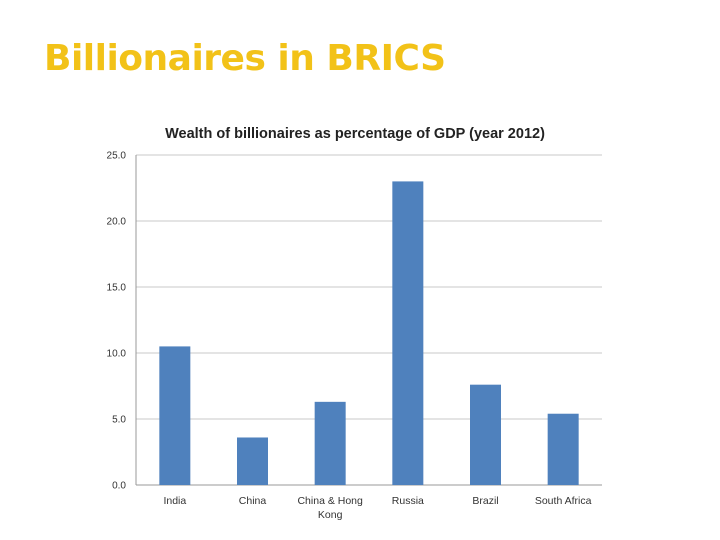  Describe the element at coordinates (330, 443) in the screenshot. I see `bar-china-hong-kong` at that location.